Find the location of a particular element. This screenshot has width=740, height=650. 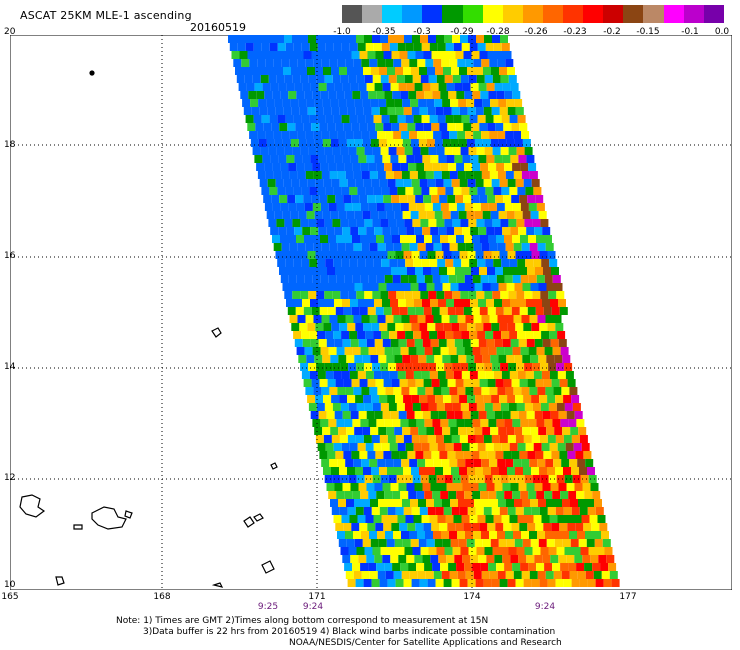

lat-label-20: 20 is located at coordinates (10, 32).